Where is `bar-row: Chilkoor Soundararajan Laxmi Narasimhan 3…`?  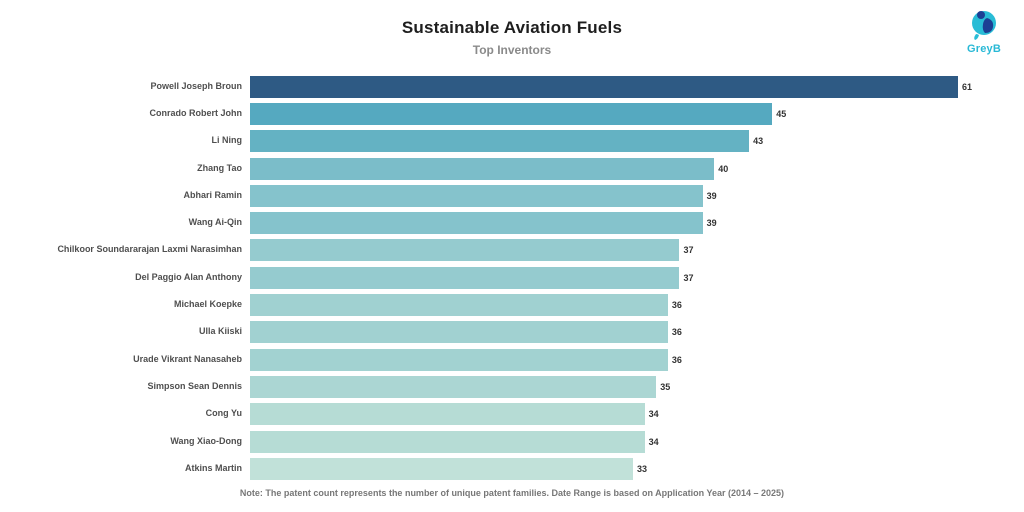
bar-row: Chilkoor Soundararajan Laxmi Narasimhan 3… is located at coordinates (512, 250).